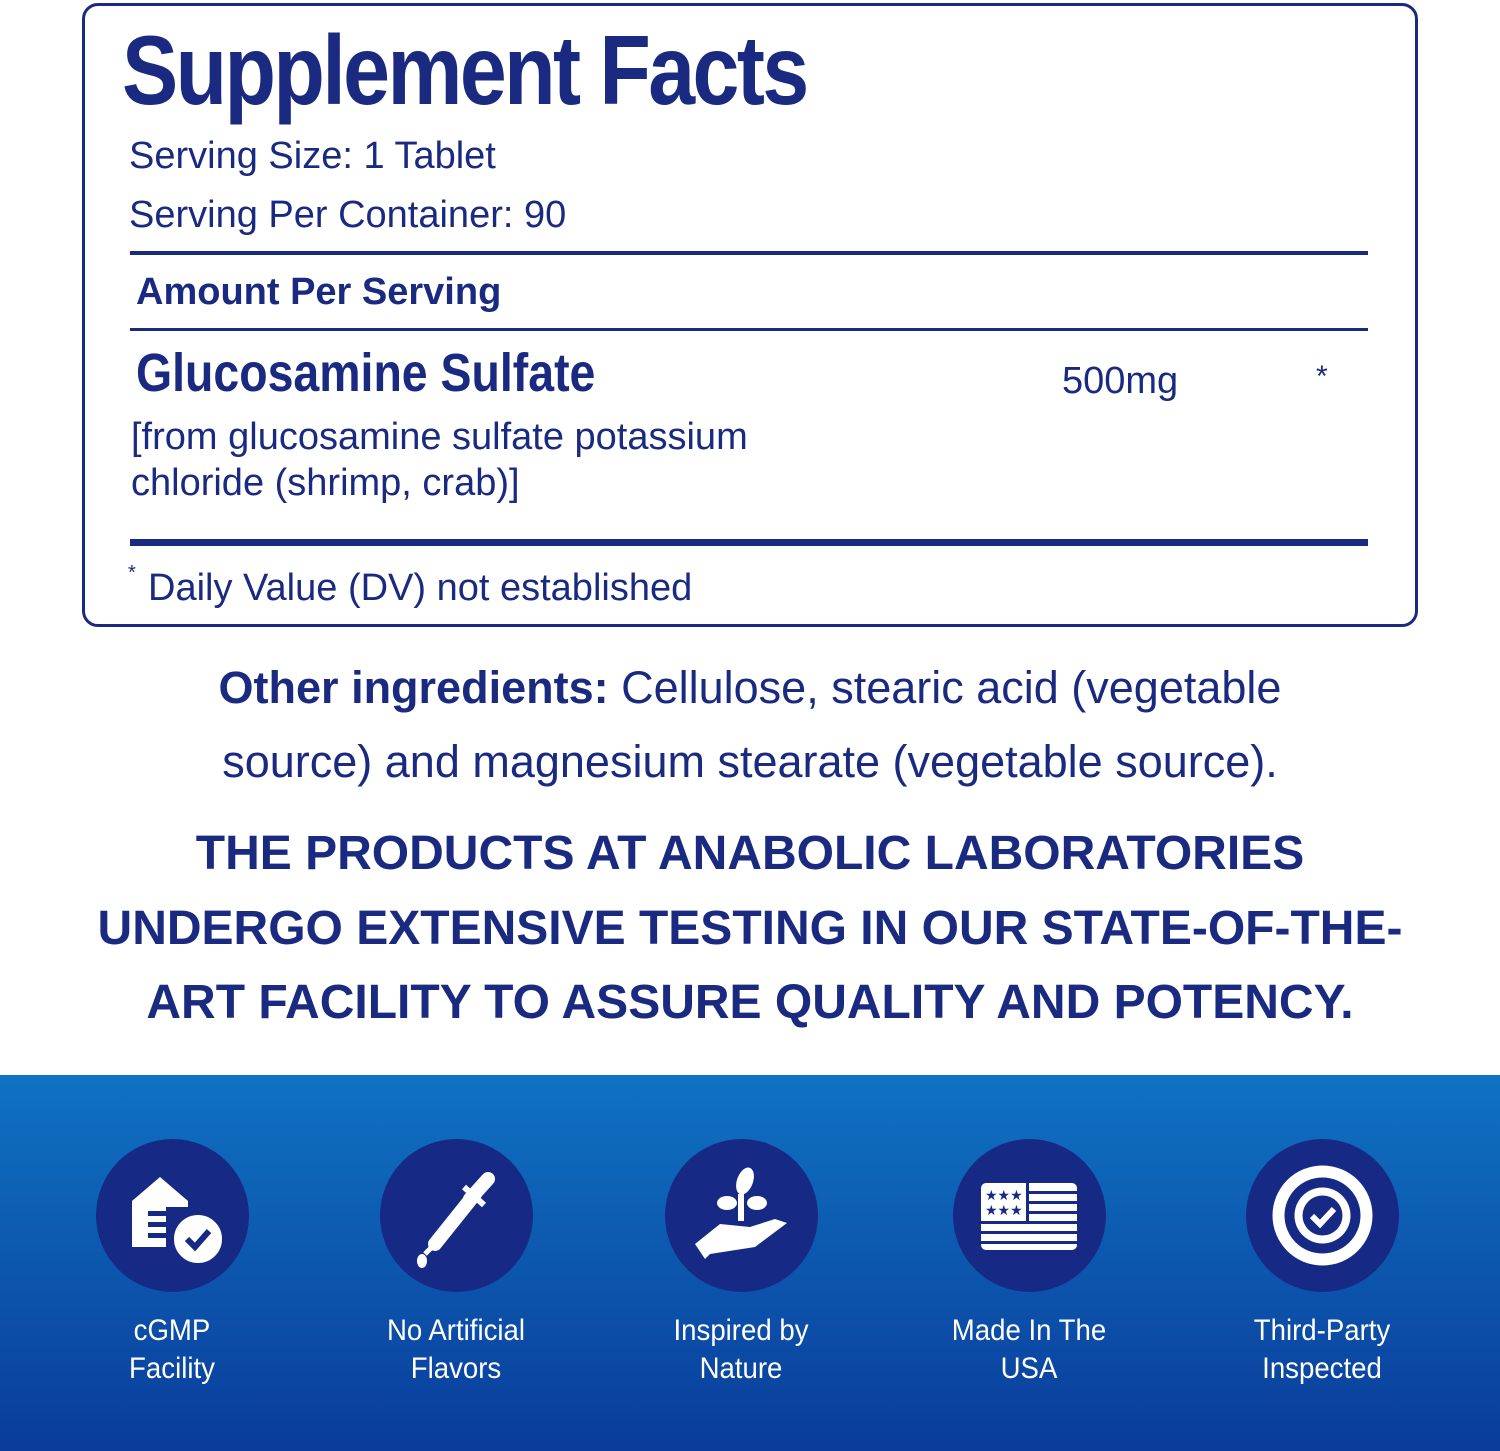  What do you see at coordinates (172, 1368) in the screenshot?
I see `badge-label-line: Facility` at bounding box center [172, 1368].